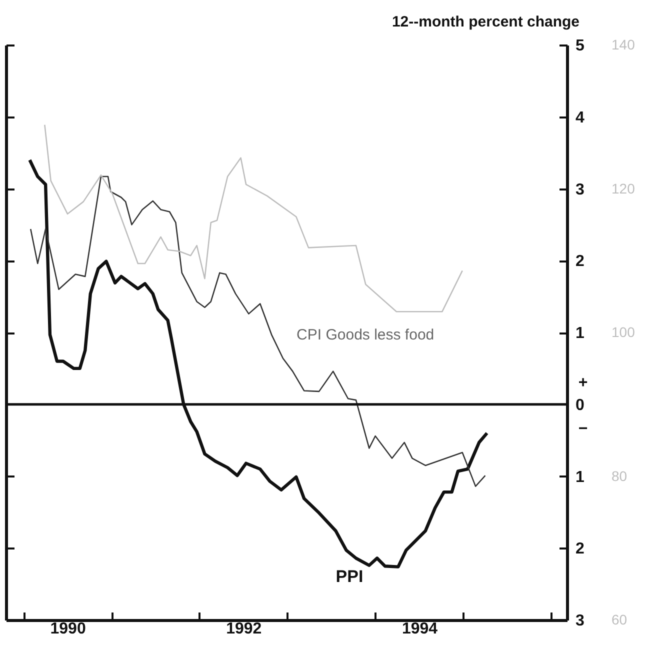 This screenshot has height=658, width=648. Describe the element at coordinates (624, 332) in the screenshot. I see `y2-tick-label: 100` at that location.